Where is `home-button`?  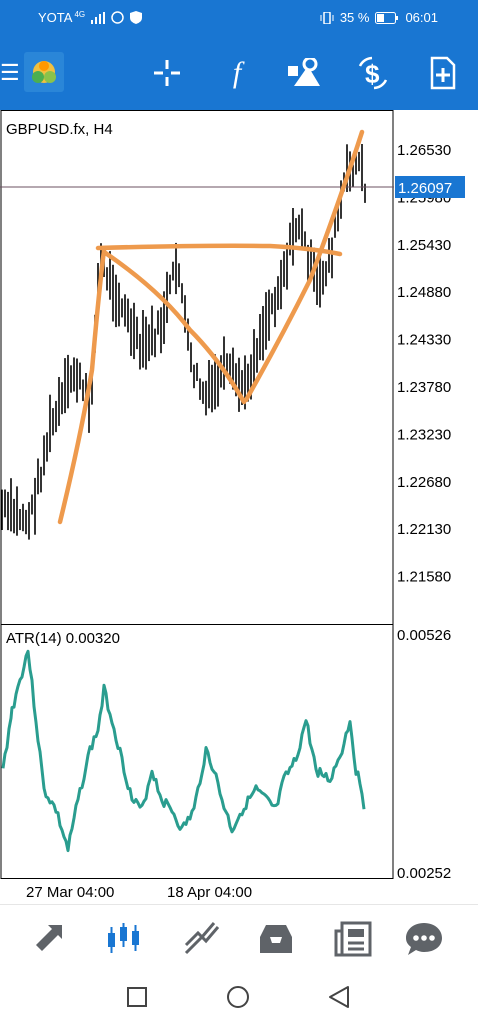 home-button is located at coordinates (238, 997).